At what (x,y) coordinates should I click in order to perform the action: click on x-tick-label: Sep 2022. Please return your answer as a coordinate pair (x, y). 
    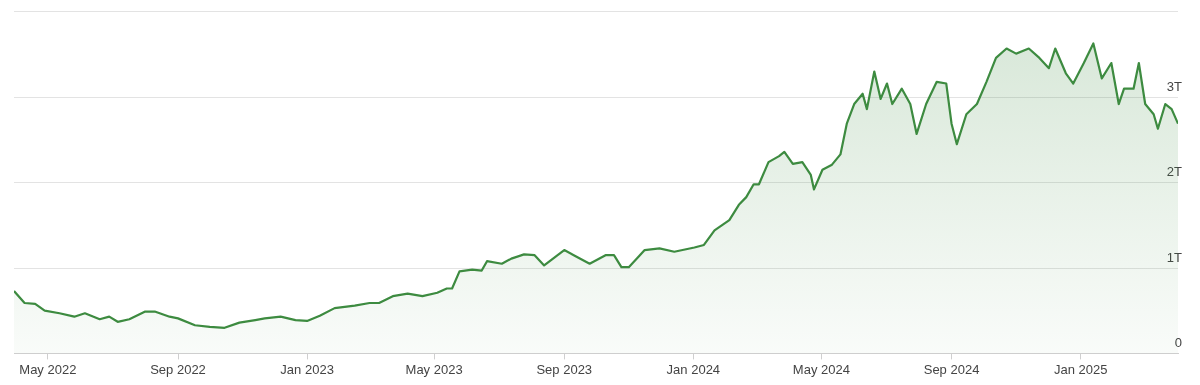
    Looking at the image, I should click on (178, 369).